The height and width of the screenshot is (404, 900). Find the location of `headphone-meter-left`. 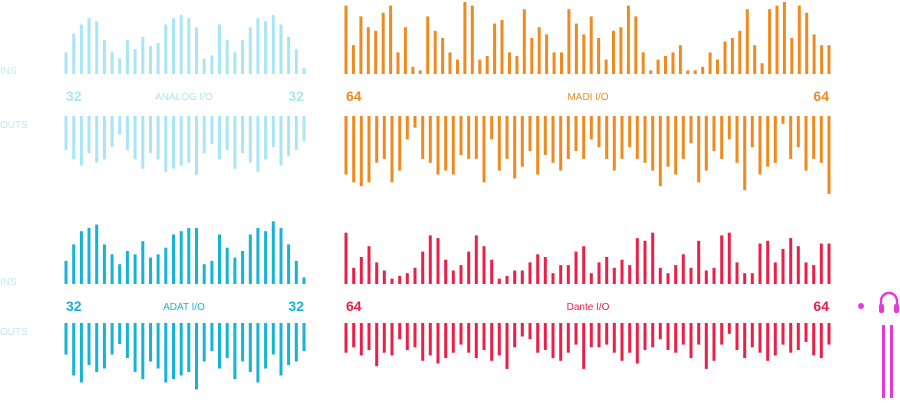

headphone-meter-left is located at coordinates (883, 361).